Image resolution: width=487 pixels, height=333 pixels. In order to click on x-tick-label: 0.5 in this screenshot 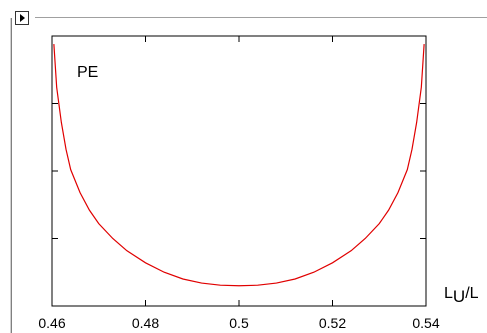, I will do `click(239, 323)`.